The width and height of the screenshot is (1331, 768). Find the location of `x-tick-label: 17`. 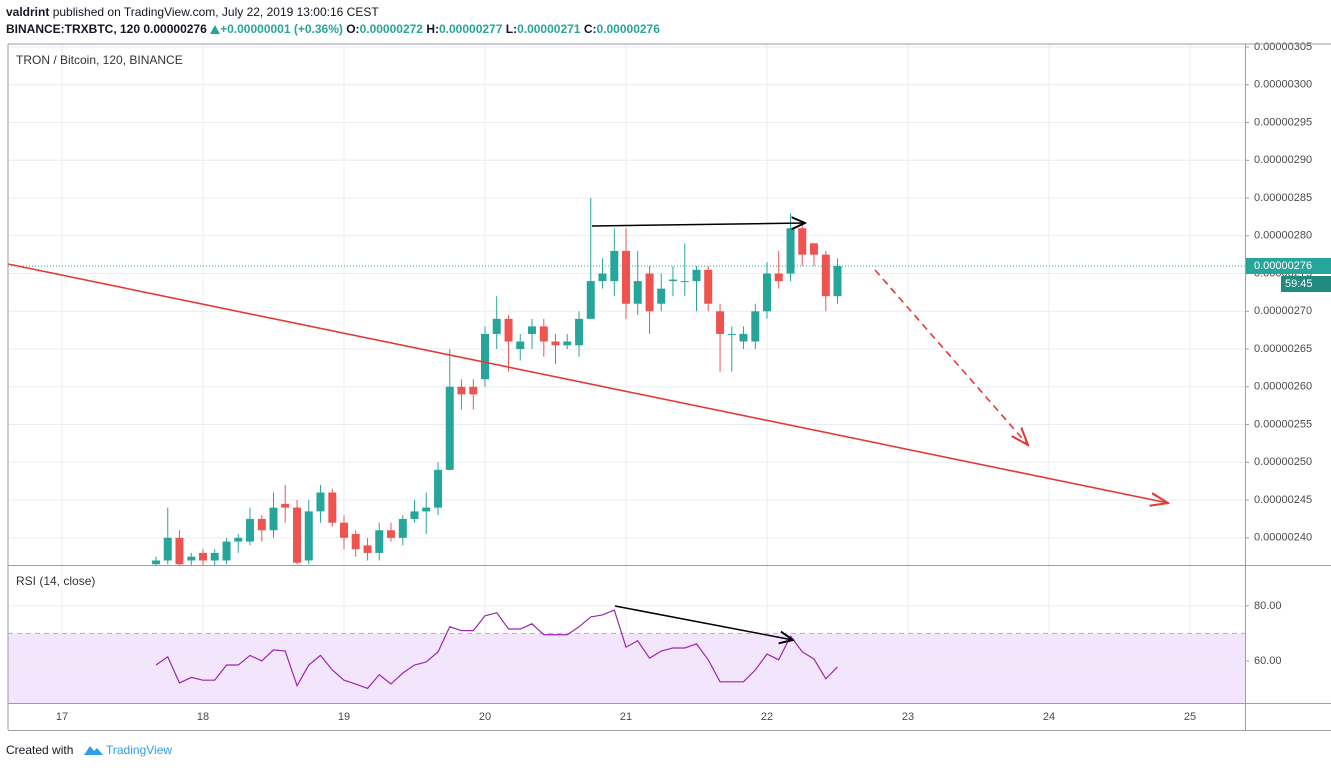

x-tick-label: 17 is located at coordinates (62, 717).